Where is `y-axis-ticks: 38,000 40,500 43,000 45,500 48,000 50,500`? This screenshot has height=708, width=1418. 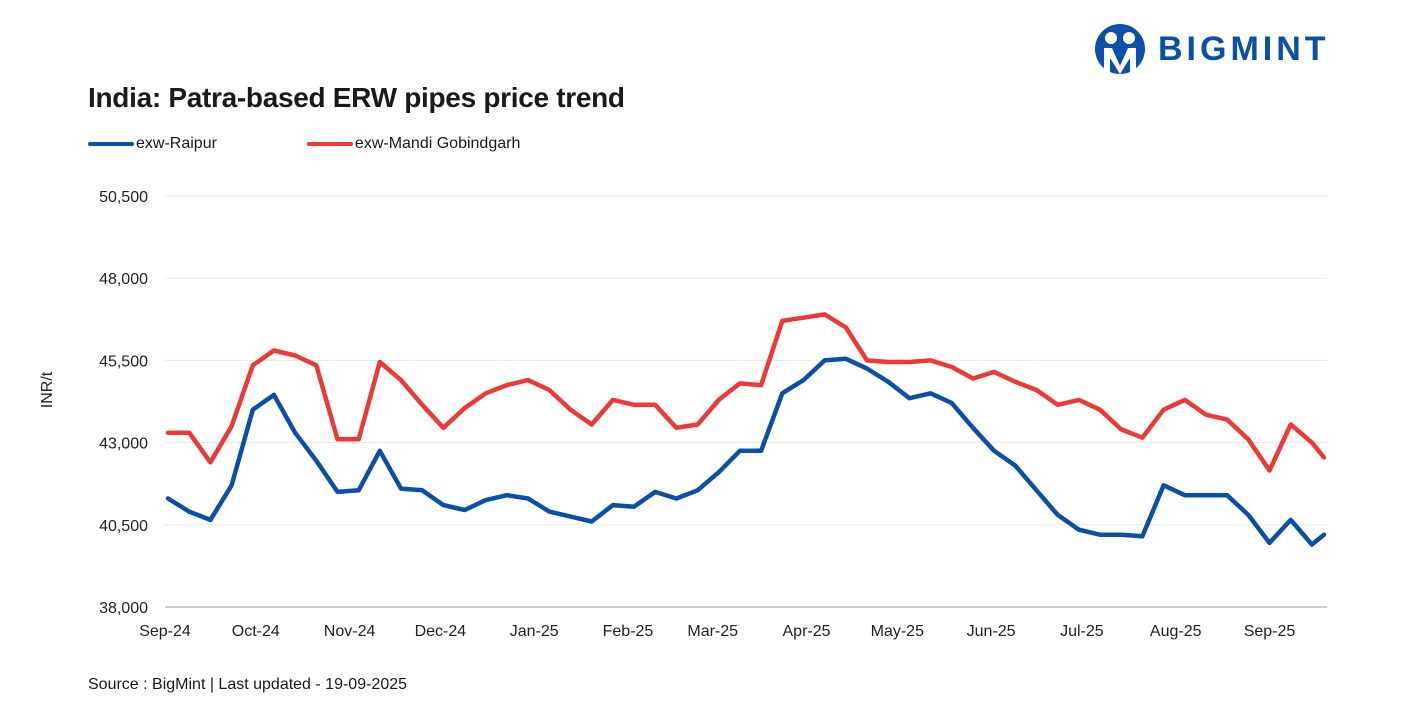
y-axis-ticks: 38,000 40,500 43,000 45,500 48,000 50,500 is located at coordinates (123, 403).